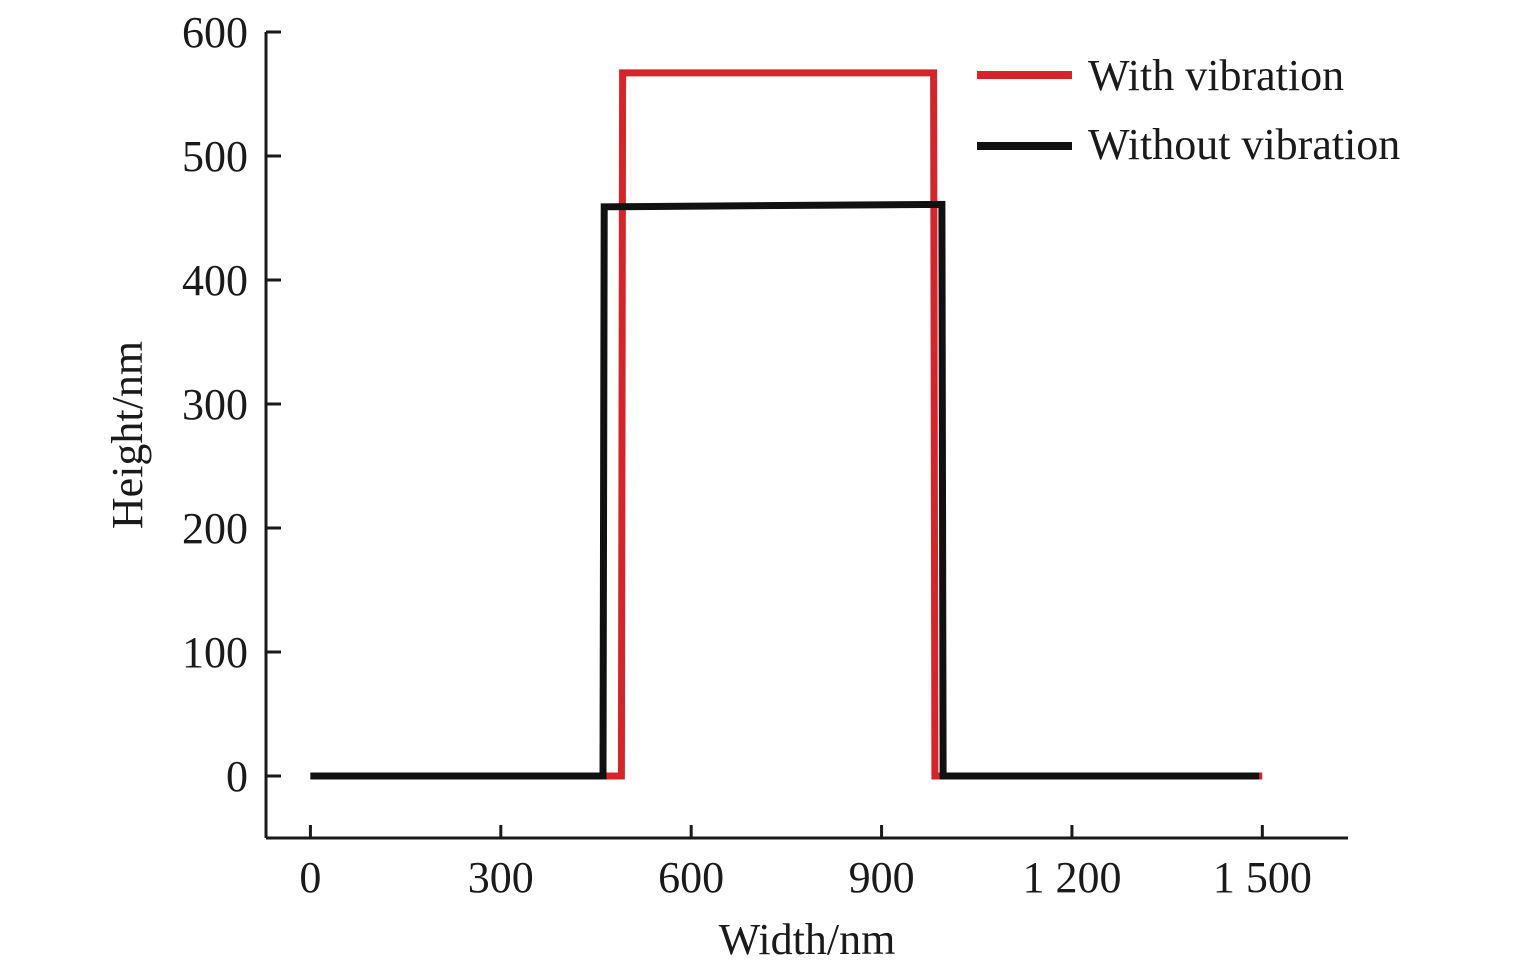 The image size is (1535, 974). Describe the element at coordinates (1188, 110) in the screenshot. I see `legend: With vibration Without vibration` at that location.